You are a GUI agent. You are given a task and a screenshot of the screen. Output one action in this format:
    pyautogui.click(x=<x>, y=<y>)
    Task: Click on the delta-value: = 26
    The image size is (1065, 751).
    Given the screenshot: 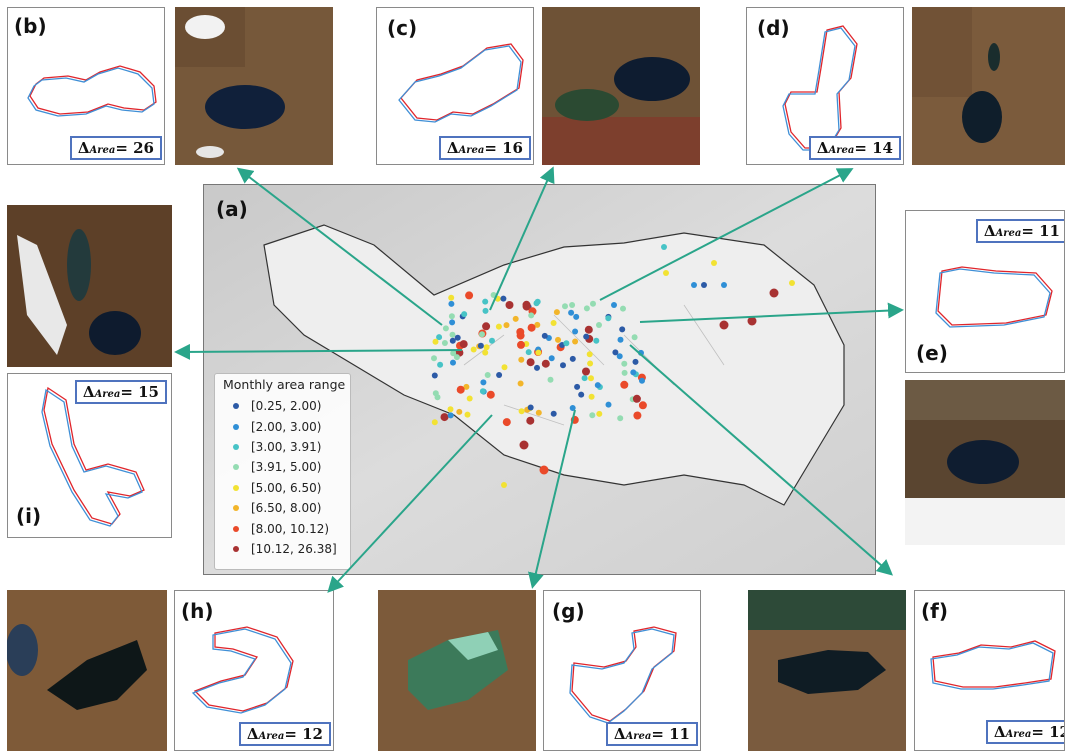 What is the action you would take?
    pyautogui.click(x=134, y=148)
    